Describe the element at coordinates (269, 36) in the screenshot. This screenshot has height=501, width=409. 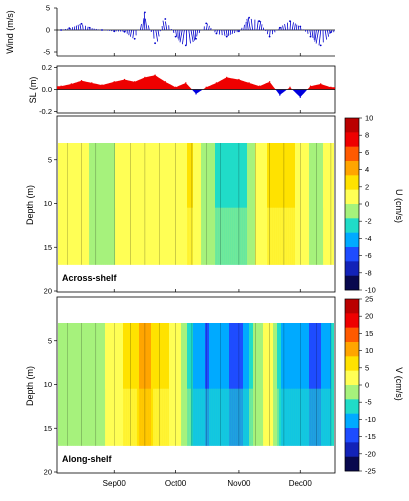
I see `wind-point` at that location.